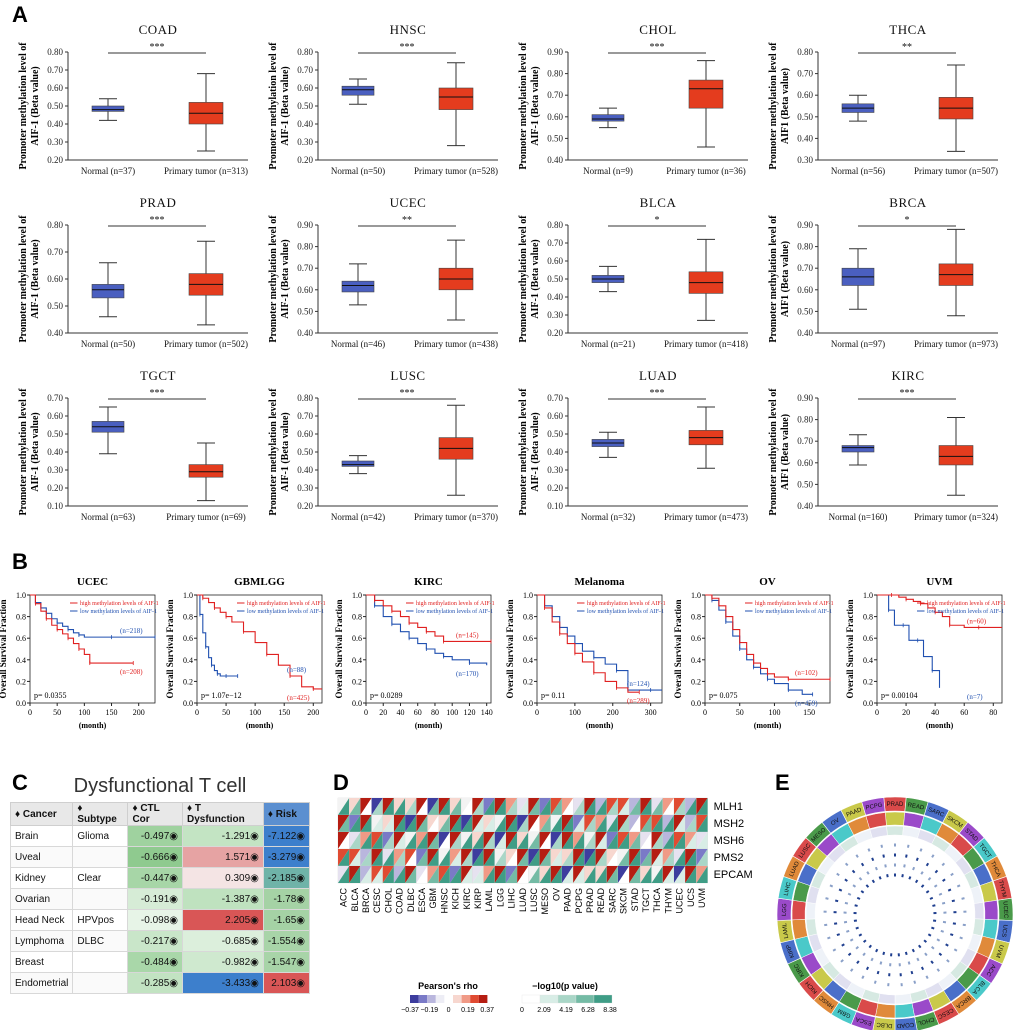 This screenshot has width=1020, height=1031. I want to click on y-tick-label: 1.0, so click(696, 595).